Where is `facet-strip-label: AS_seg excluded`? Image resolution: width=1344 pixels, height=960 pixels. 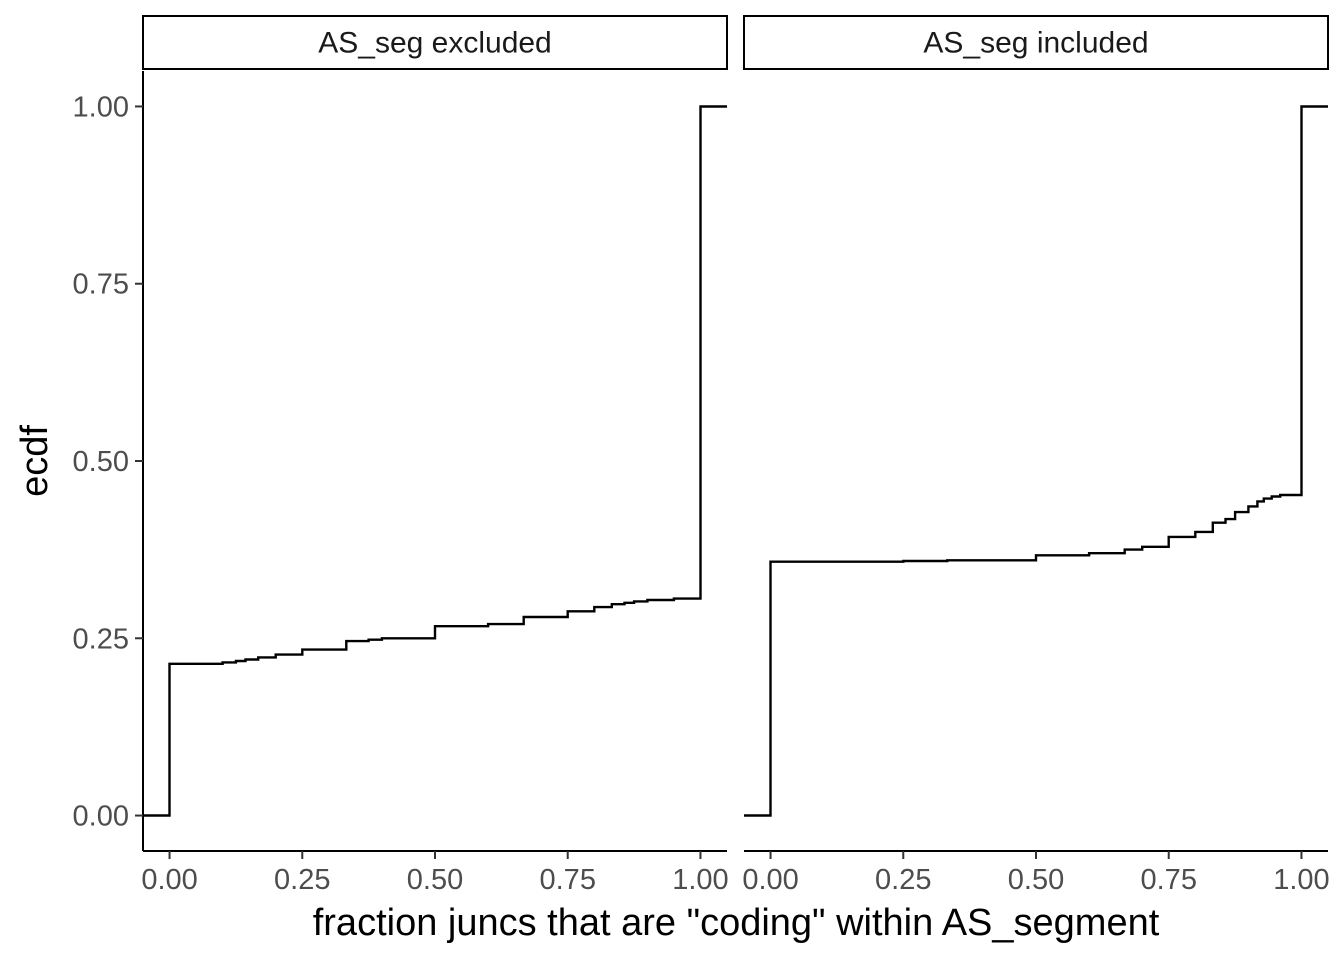 facet-strip-label: AS_seg excluded is located at coordinates (435, 43).